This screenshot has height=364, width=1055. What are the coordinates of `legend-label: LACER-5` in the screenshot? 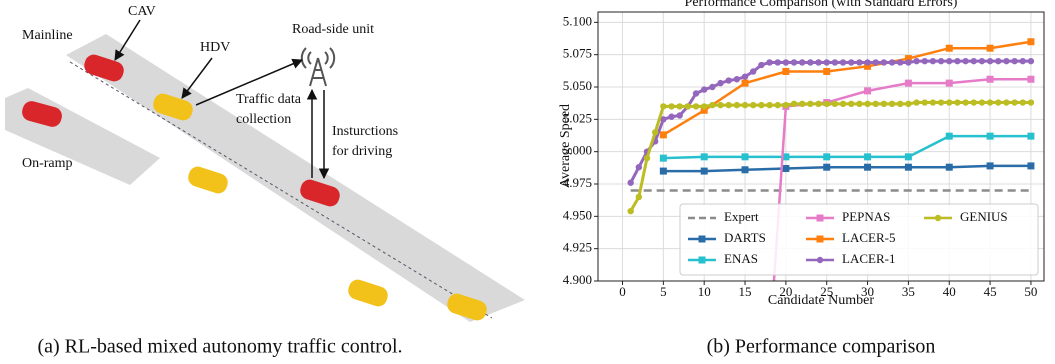 It's located at (868, 237).